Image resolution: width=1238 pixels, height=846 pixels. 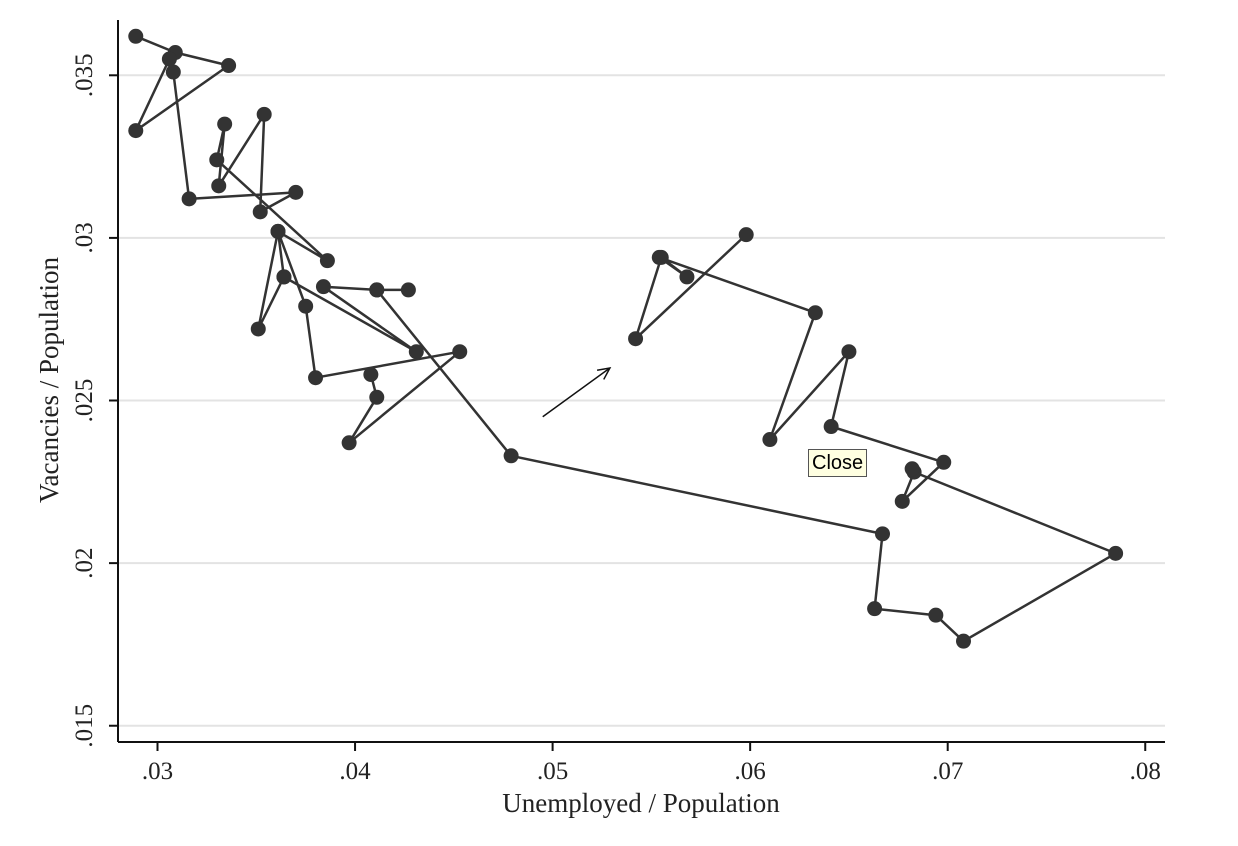 What do you see at coordinates (157, 771) in the screenshot?
I see `x-tick-label-0: .03` at bounding box center [157, 771].